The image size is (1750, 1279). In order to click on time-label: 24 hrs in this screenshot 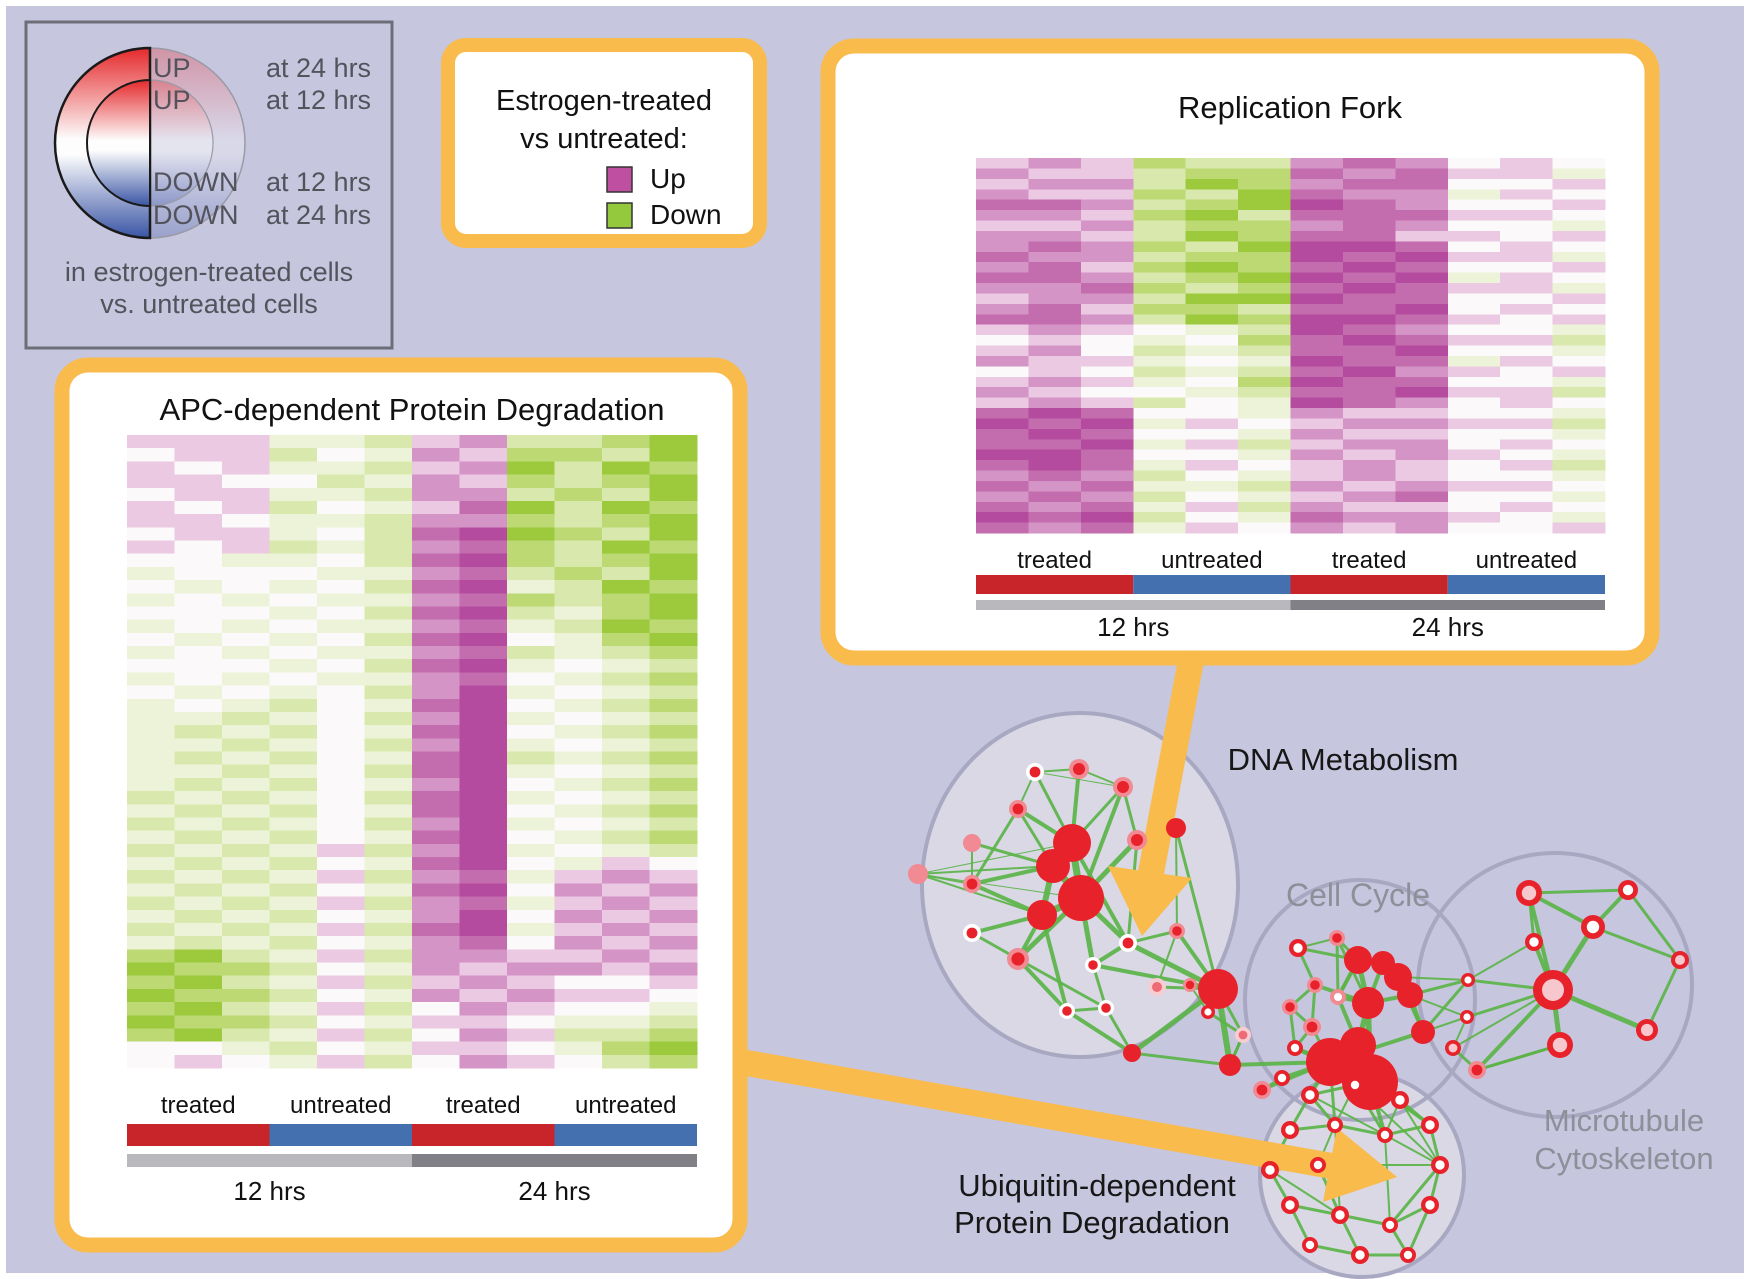, I will do `click(554, 1191)`.